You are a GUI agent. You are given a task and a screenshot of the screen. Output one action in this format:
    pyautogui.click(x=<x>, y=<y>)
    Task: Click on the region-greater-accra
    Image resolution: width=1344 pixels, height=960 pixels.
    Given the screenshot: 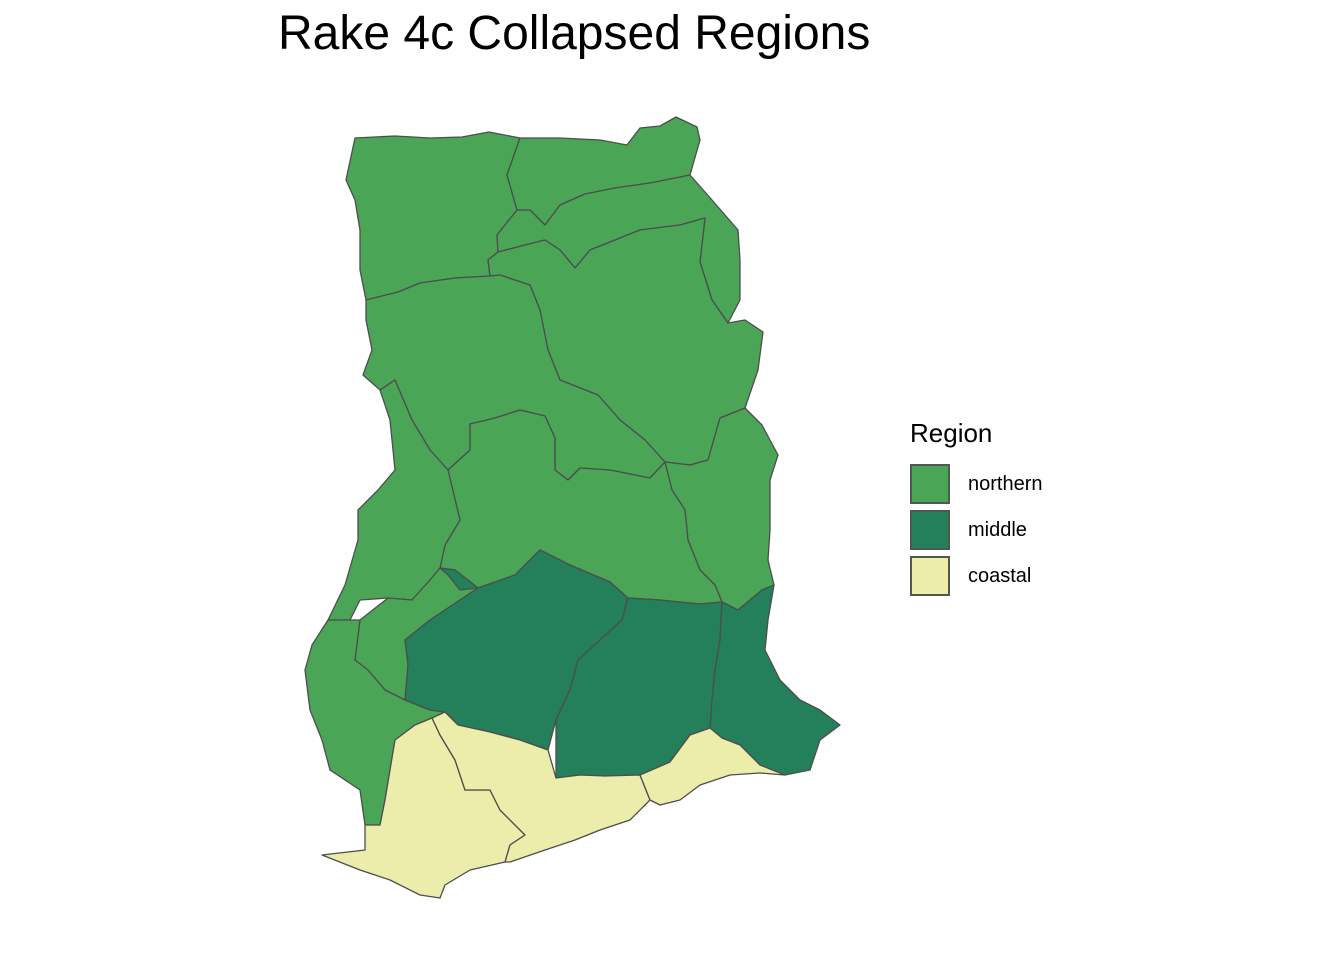 What is the action you would take?
    pyautogui.click(x=712, y=766)
    